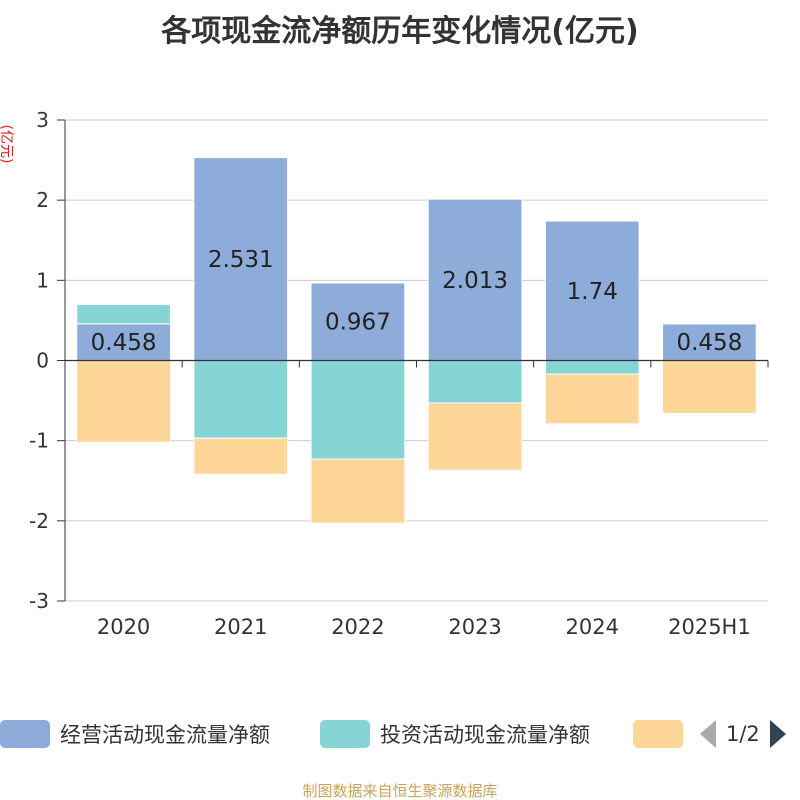 The image size is (800, 800). What do you see at coordinates (7, 144) in the screenshot?
I see `y-axis-unit-label: (亿元)` at bounding box center [7, 144].